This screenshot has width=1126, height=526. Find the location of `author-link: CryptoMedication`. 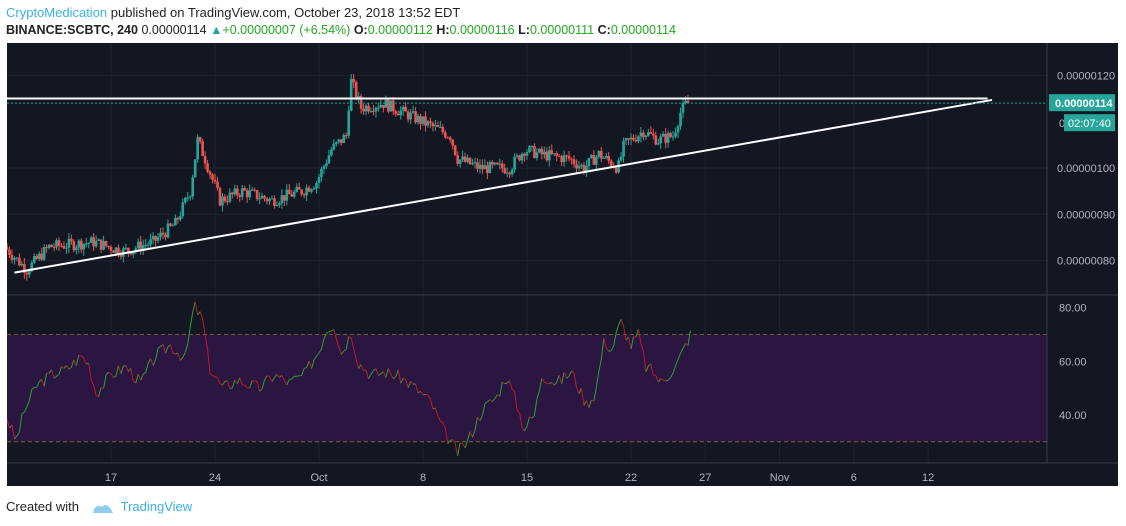

author-link: CryptoMedication is located at coordinates (57, 12).